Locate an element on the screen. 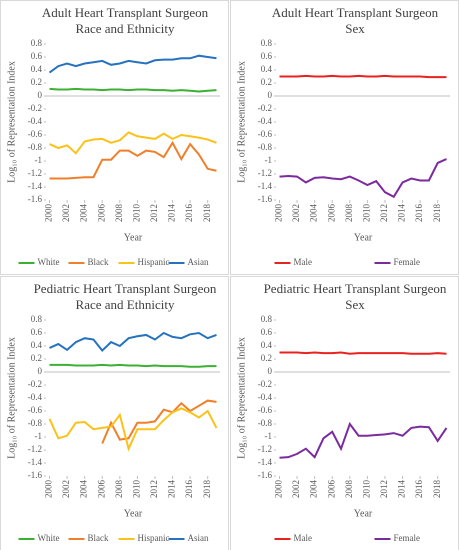  legend-label: Male is located at coordinates (303, 262).